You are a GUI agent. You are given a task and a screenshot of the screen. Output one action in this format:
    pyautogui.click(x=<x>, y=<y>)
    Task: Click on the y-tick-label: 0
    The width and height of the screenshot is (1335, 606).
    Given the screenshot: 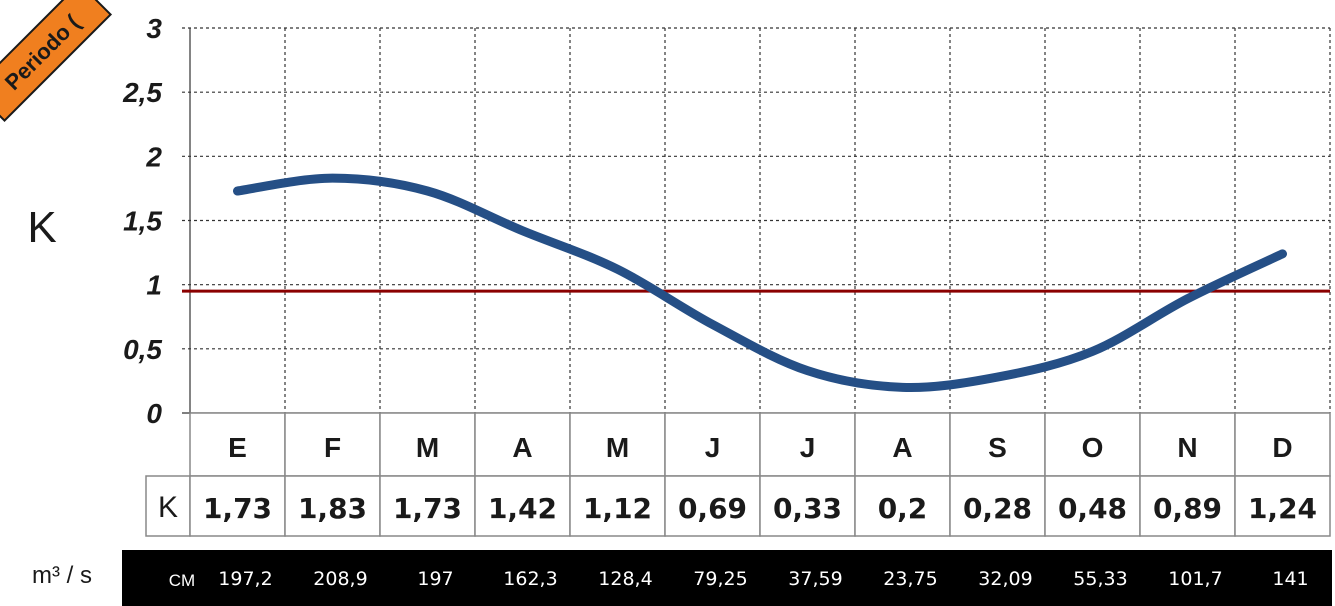 What is the action you would take?
    pyautogui.click(x=154, y=413)
    